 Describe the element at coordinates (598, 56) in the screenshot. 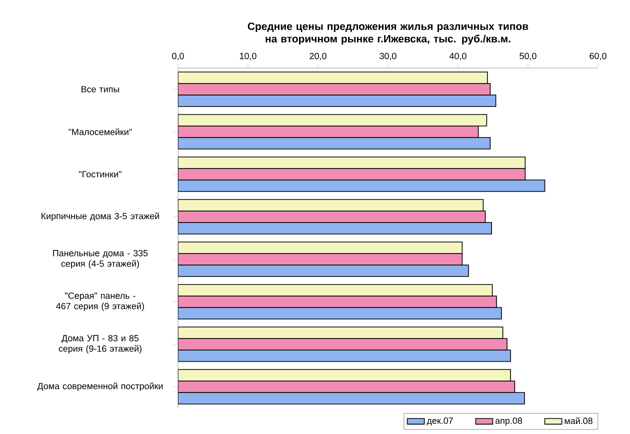

I see `x-tick-label: 60,0` at that location.